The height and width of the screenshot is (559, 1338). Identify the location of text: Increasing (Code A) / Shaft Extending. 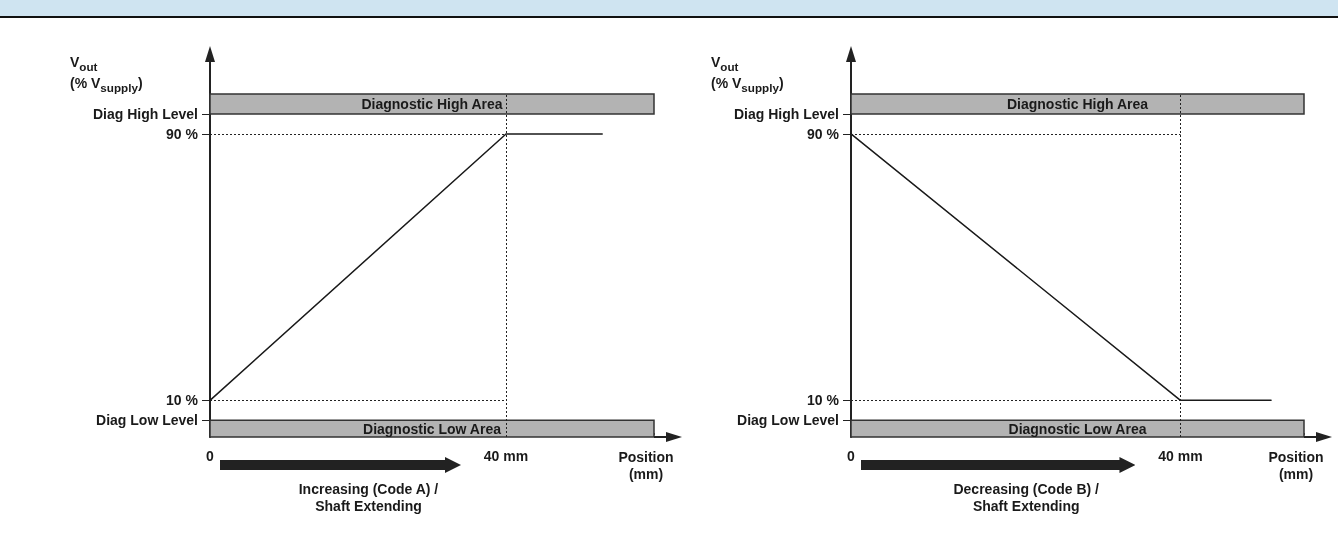
(368, 498).